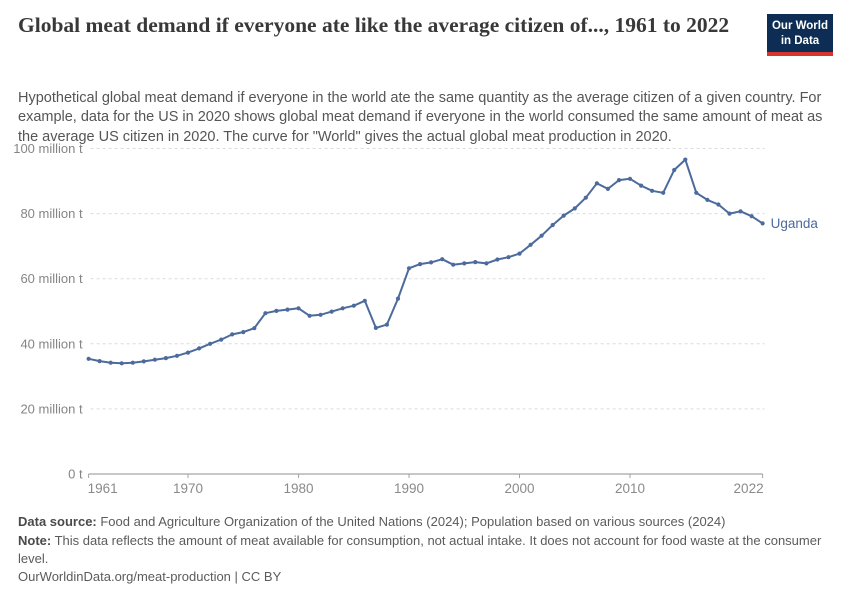 The width and height of the screenshot is (850, 600). I want to click on y-axis-tick-label: 60 million t, so click(51, 278).